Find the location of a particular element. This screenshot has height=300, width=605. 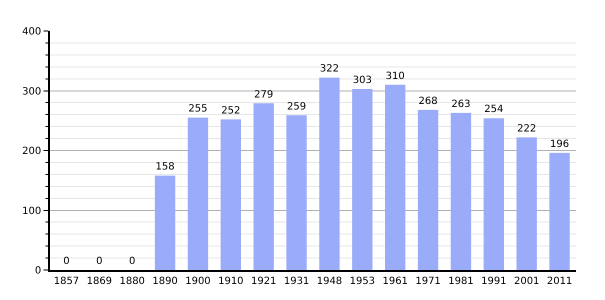

data-label: 222 is located at coordinates (526, 128).